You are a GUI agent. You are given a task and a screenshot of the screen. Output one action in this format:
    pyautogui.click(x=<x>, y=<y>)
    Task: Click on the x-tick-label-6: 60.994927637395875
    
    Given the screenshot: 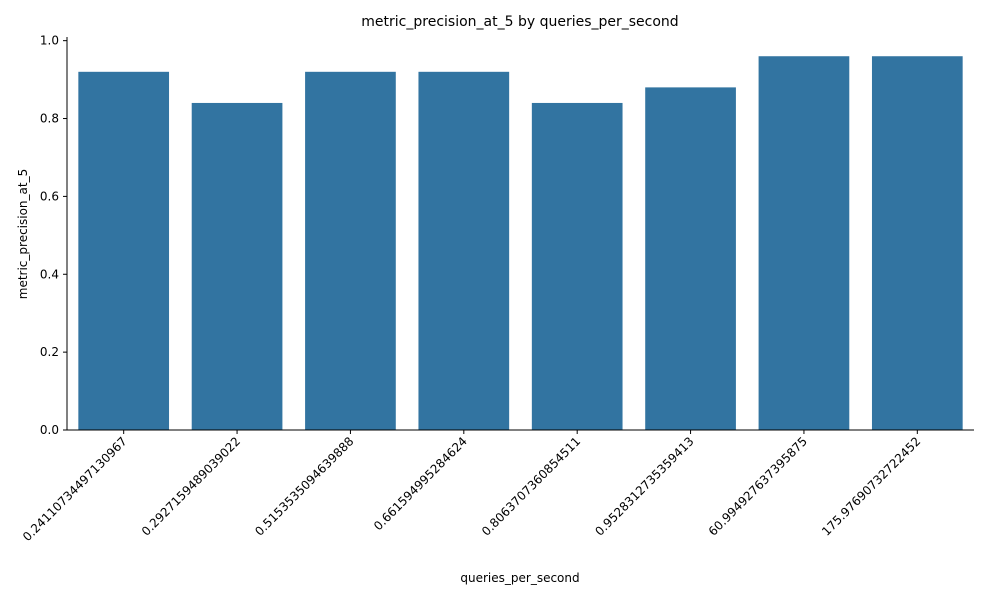 What is the action you would take?
    pyautogui.click(x=758, y=486)
    